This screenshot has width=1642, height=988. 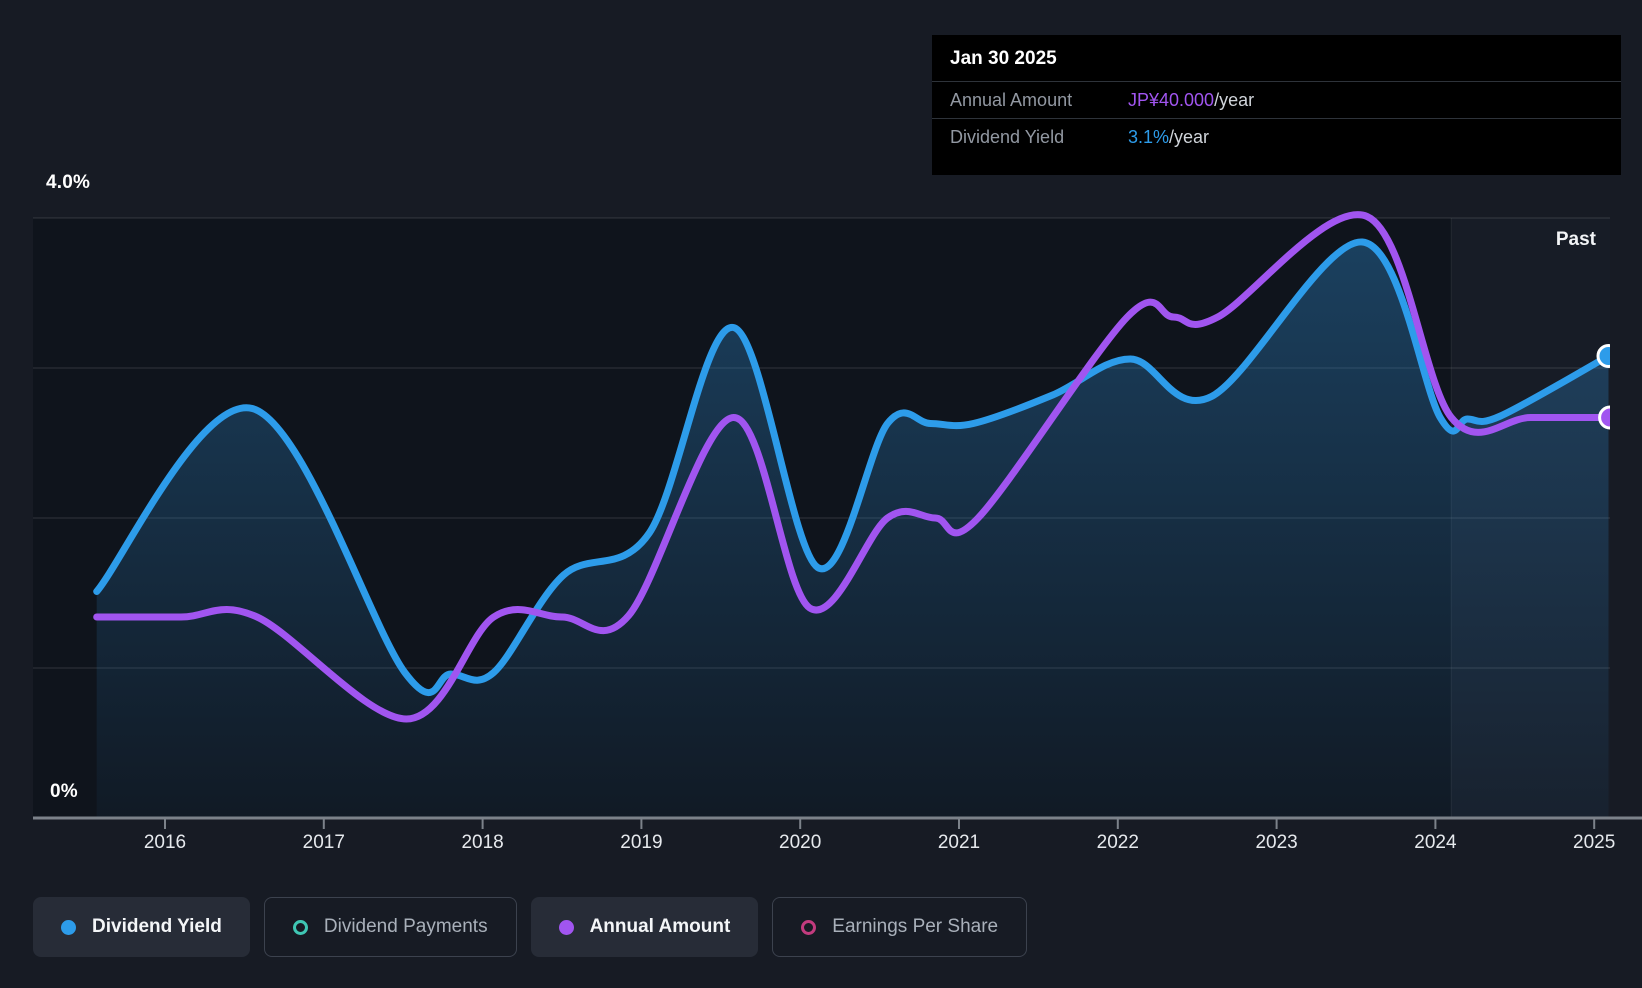 I want to click on legend-label: Earnings Per Share, so click(x=915, y=926).